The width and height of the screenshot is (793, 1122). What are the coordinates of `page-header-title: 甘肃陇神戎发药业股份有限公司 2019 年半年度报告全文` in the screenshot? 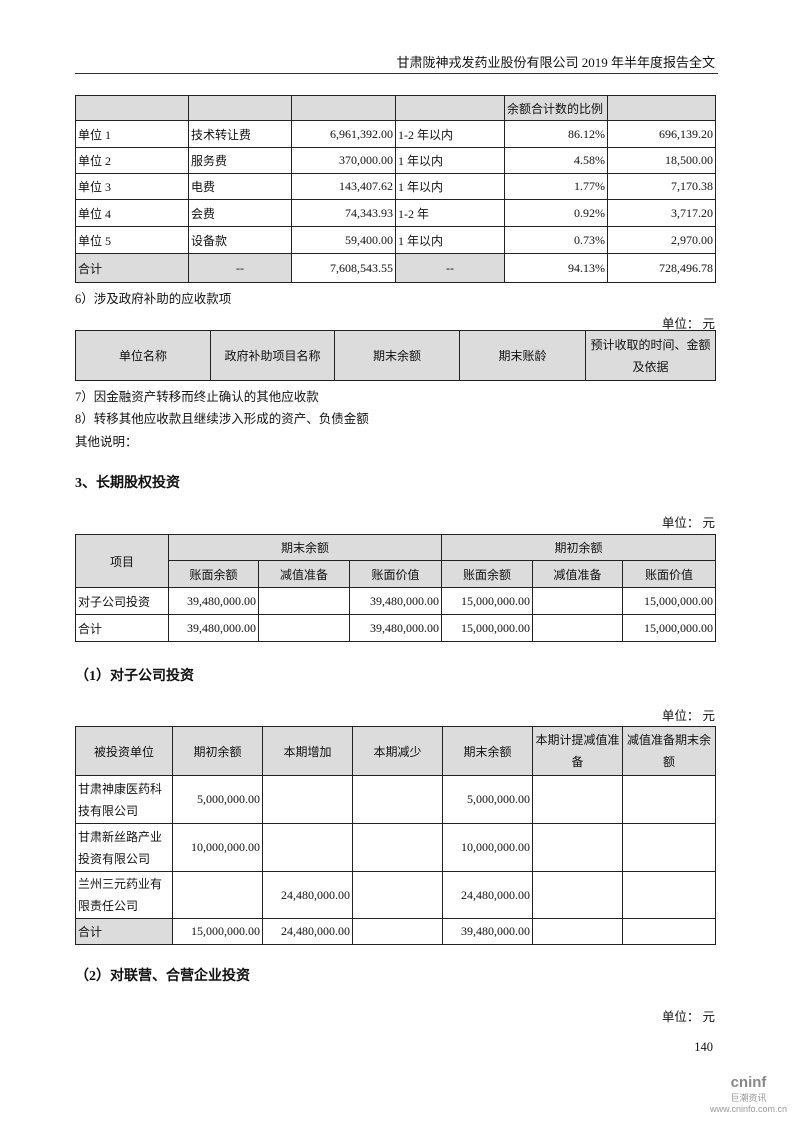 It's located at (555, 62).